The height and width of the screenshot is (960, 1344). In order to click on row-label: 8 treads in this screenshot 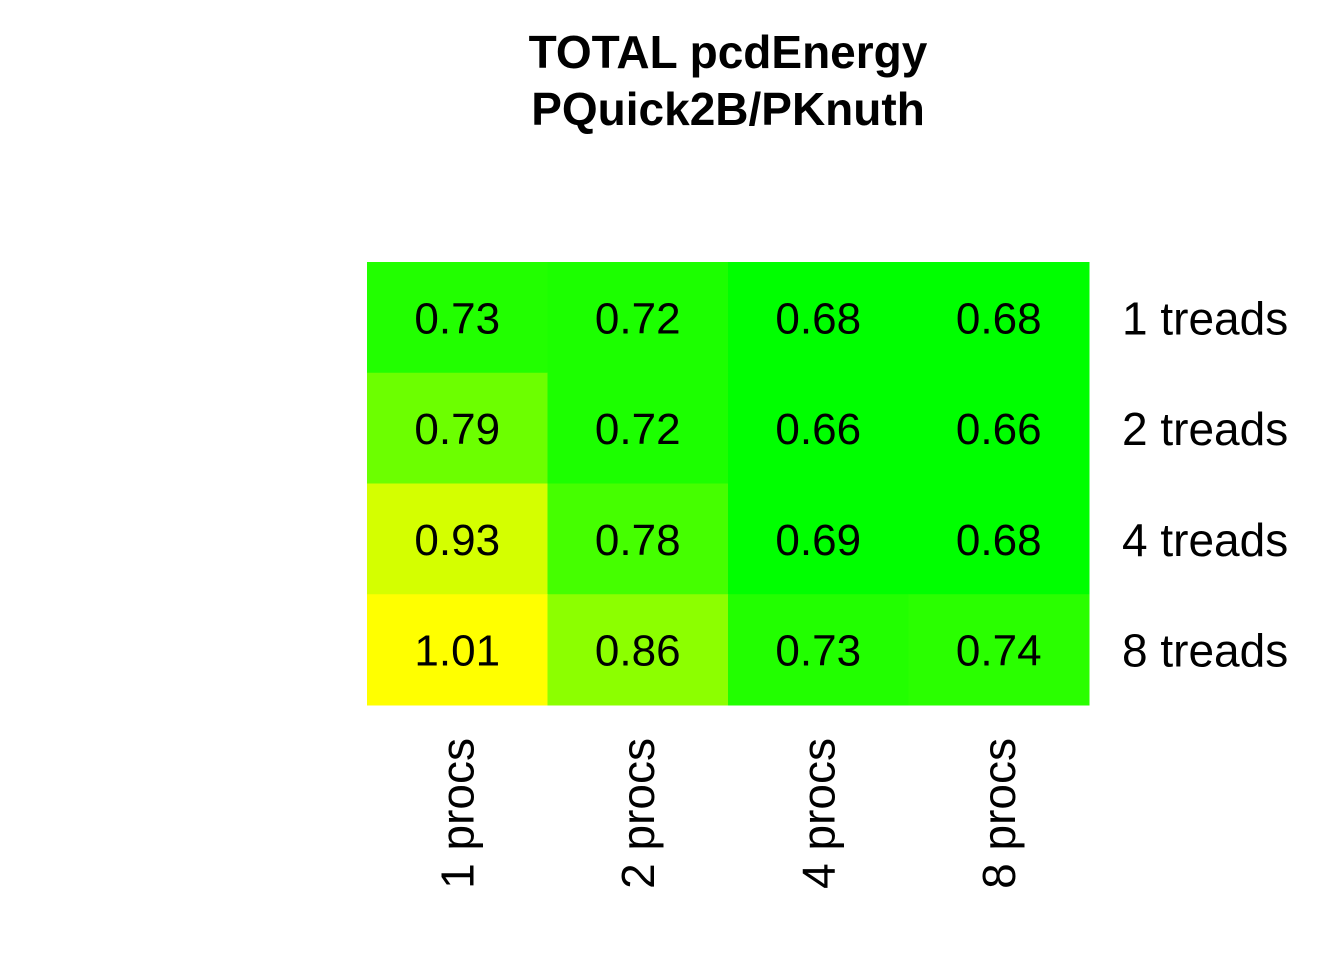, I will do `click(1205, 651)`.